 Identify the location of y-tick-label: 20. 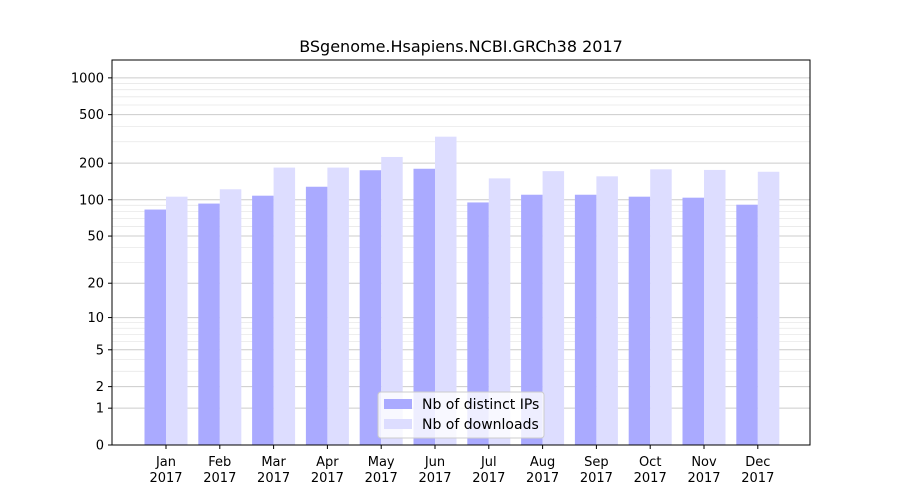
(95, 284).